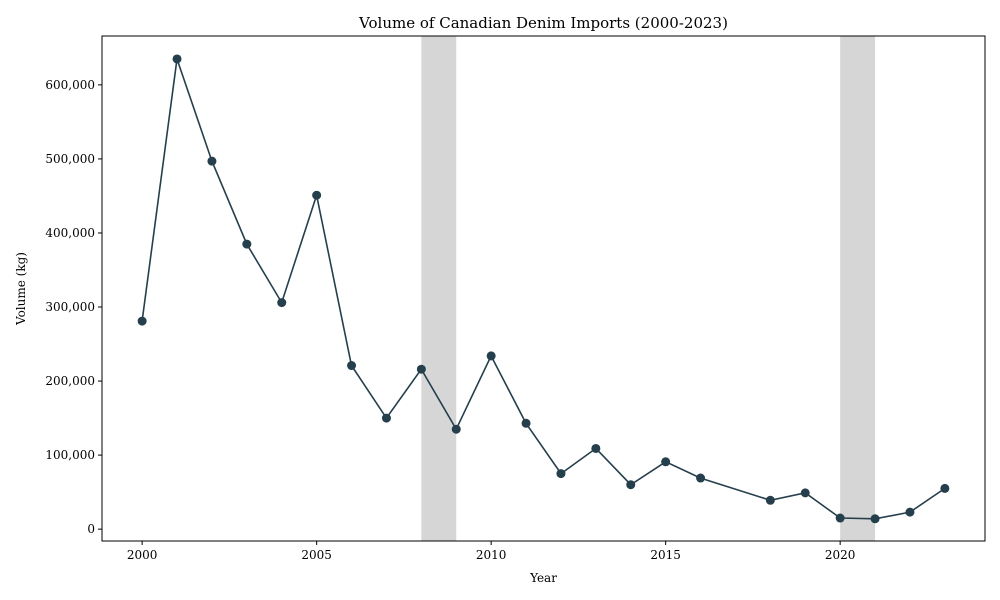 The height and width of the screenshot is (600, 1000). What do you see at coordinates (70, 381) in the screenshot?
I see `y-tick-label: 200,000` at bounding box center [70, 381].